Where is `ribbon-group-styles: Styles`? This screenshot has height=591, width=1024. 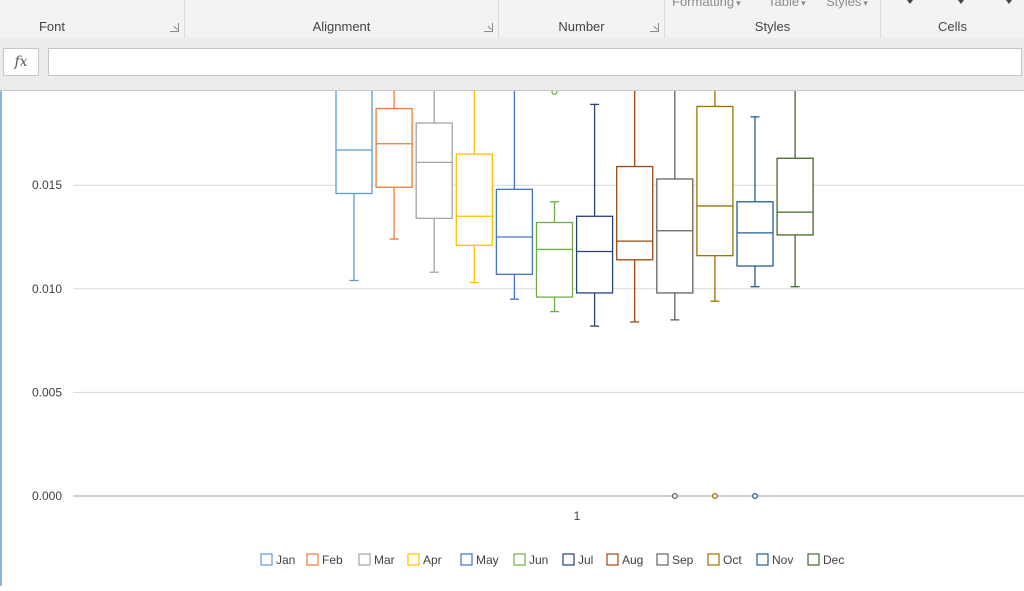
ribbon-group-styles: Styles is located at coordinates (773, 19).